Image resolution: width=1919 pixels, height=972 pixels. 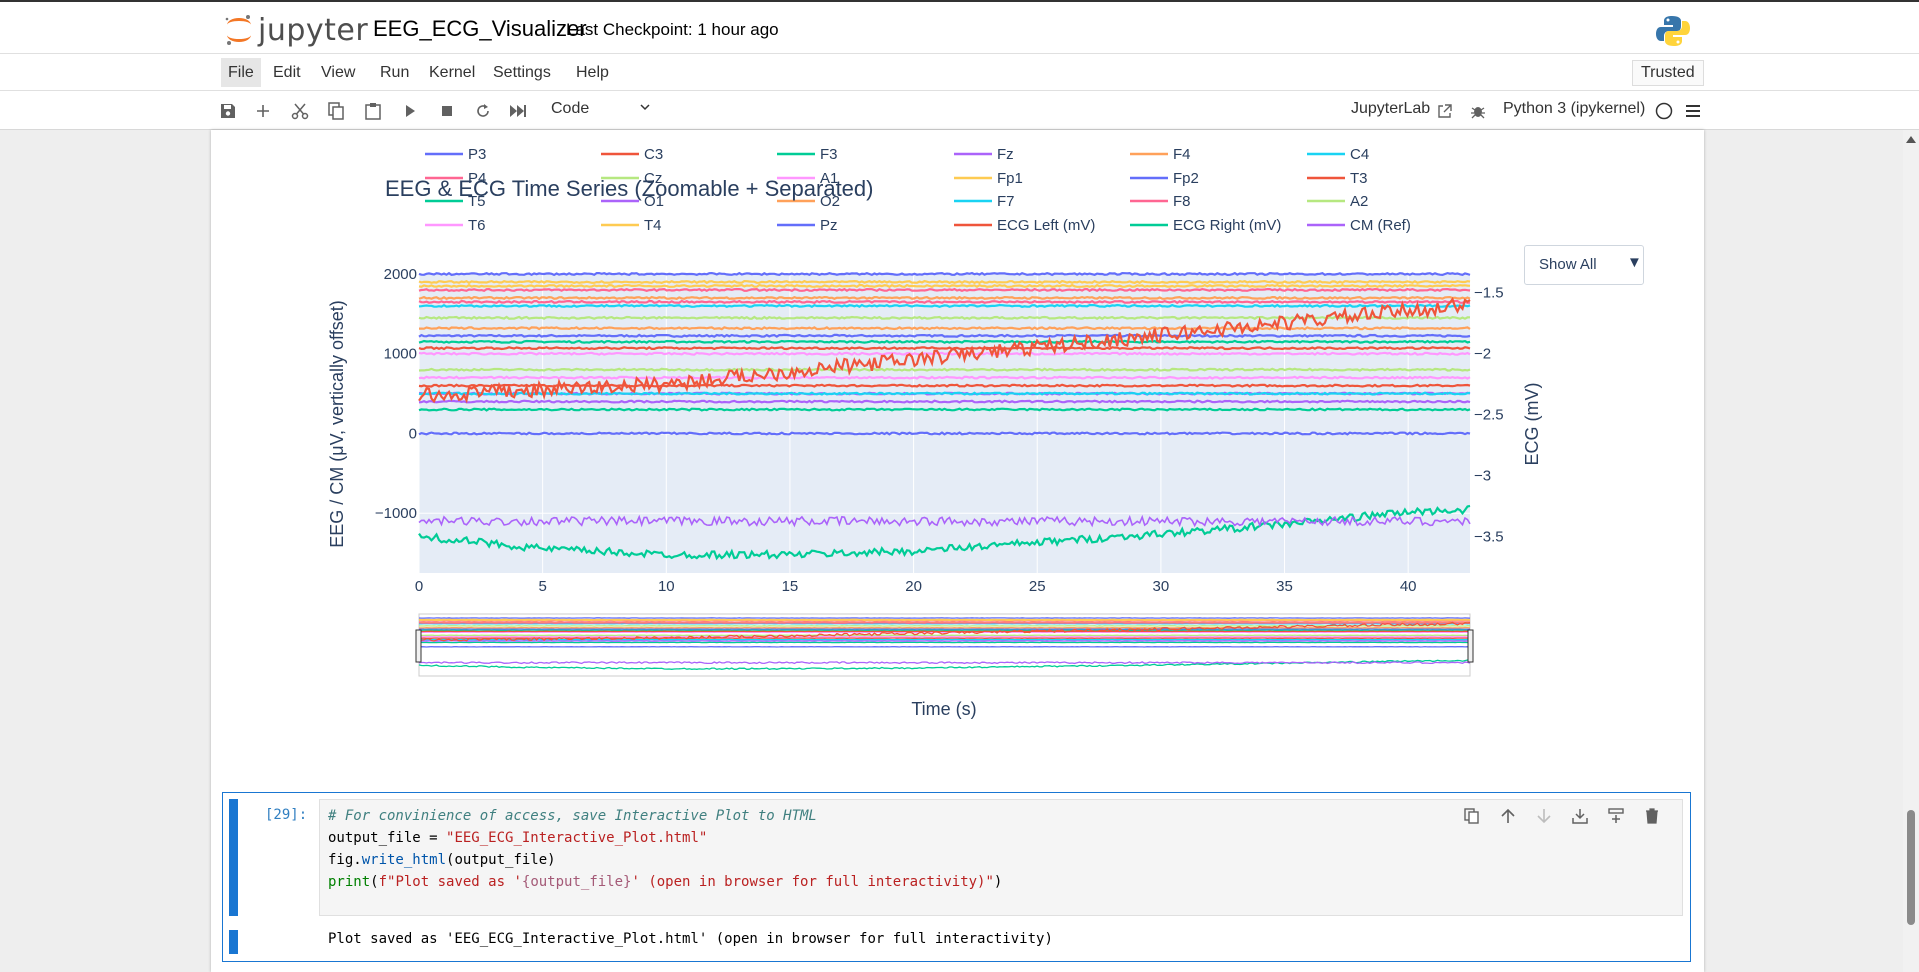 What do you see at coordinates (1673, 33) in the screenshot?
I see `python-logo-icon` at bounding box center [1673, 33].